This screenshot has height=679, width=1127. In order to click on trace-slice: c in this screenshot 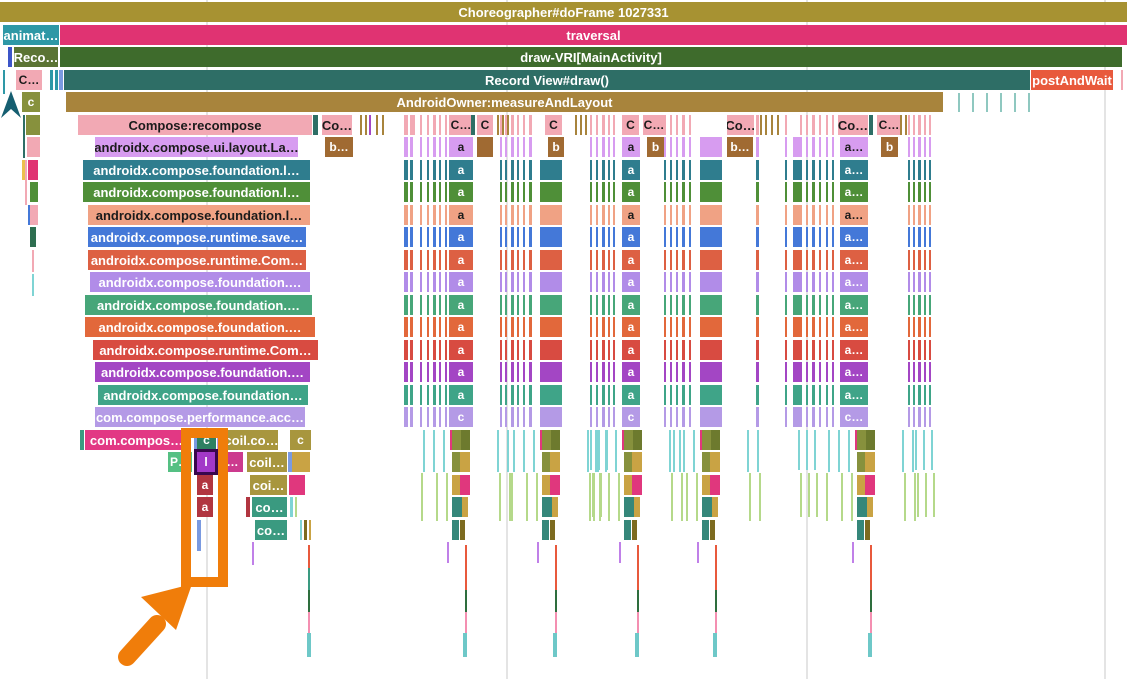, I will do `click(206, 440)`.